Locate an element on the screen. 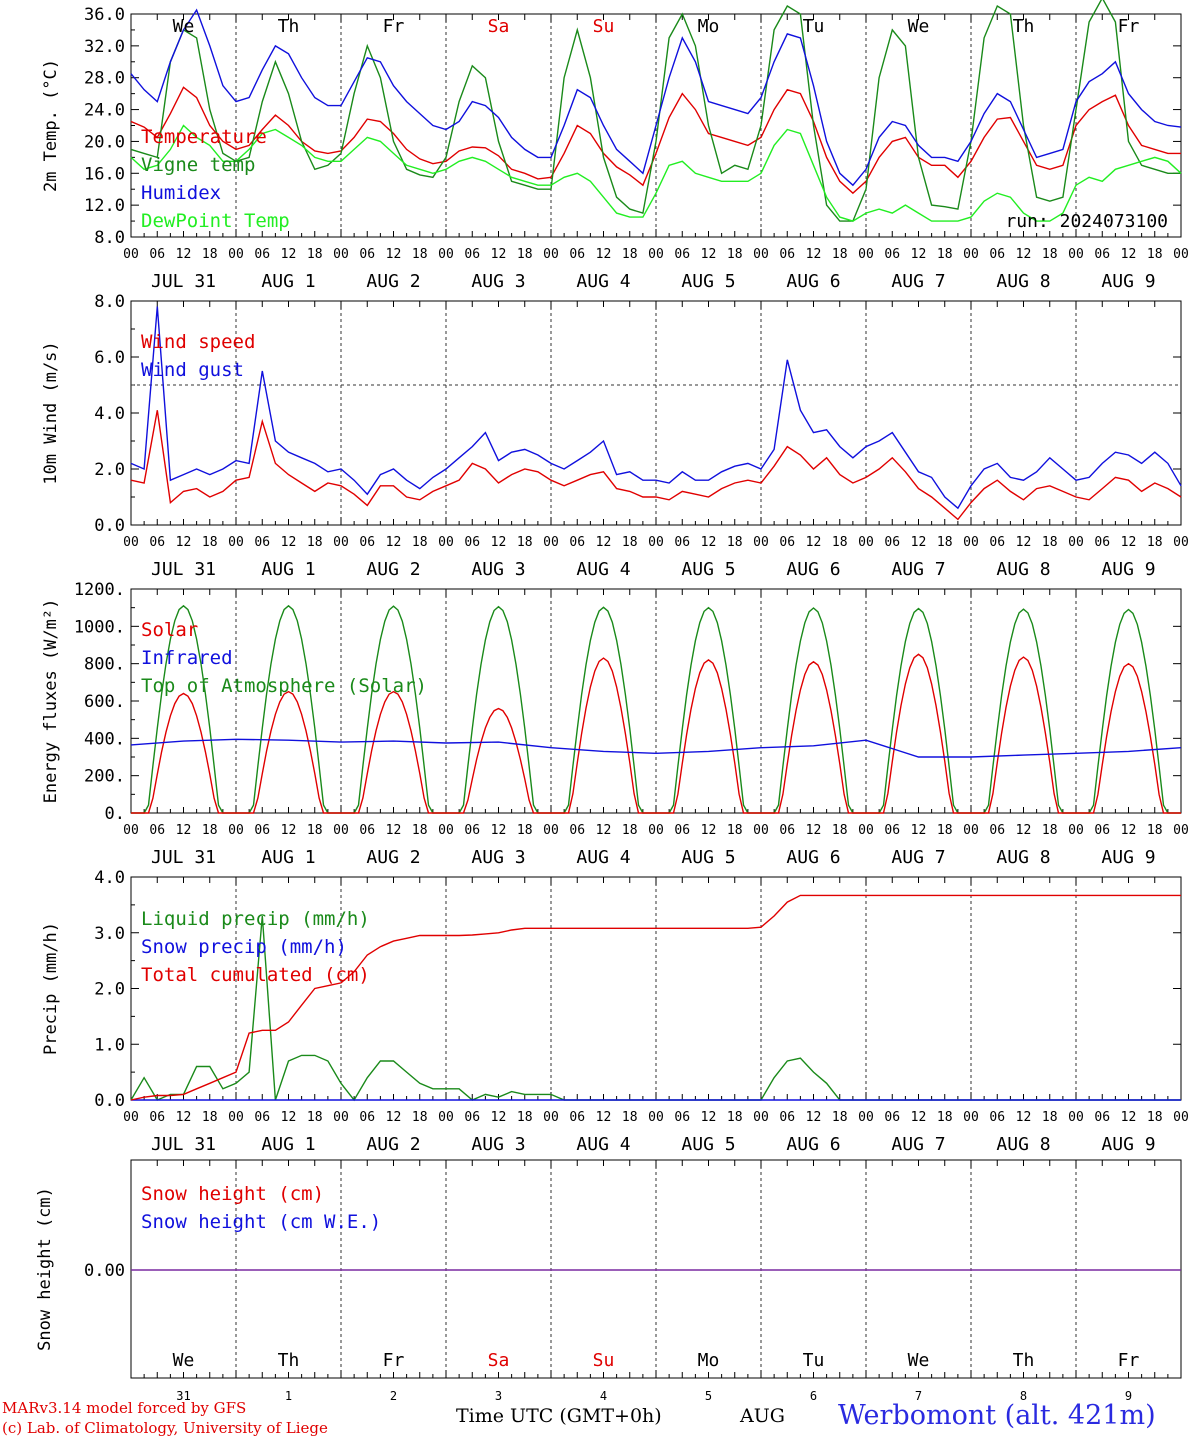 This screenshot has height=1440, width=1194. energy-date-label: JUL 31 is located at coordinates (183, 857).